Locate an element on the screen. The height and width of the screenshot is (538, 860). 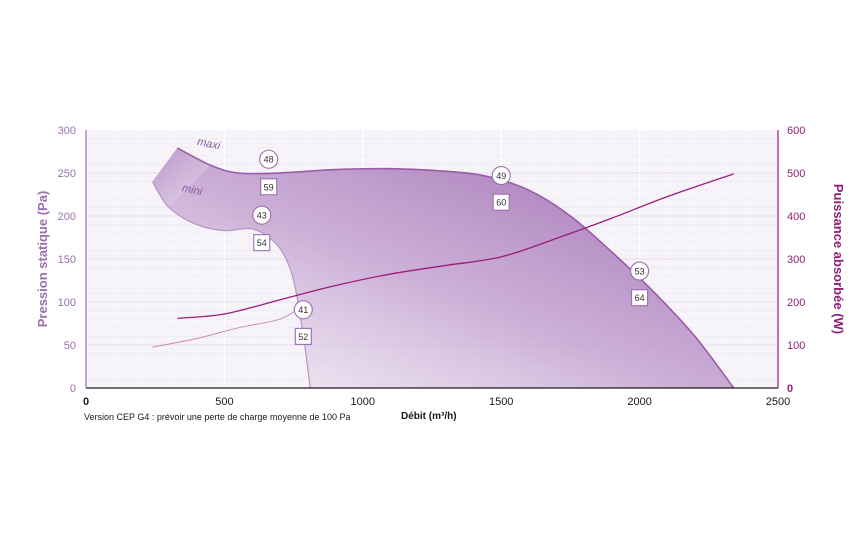
annotation-square-label: 60 is located at coordinates (501, 203).